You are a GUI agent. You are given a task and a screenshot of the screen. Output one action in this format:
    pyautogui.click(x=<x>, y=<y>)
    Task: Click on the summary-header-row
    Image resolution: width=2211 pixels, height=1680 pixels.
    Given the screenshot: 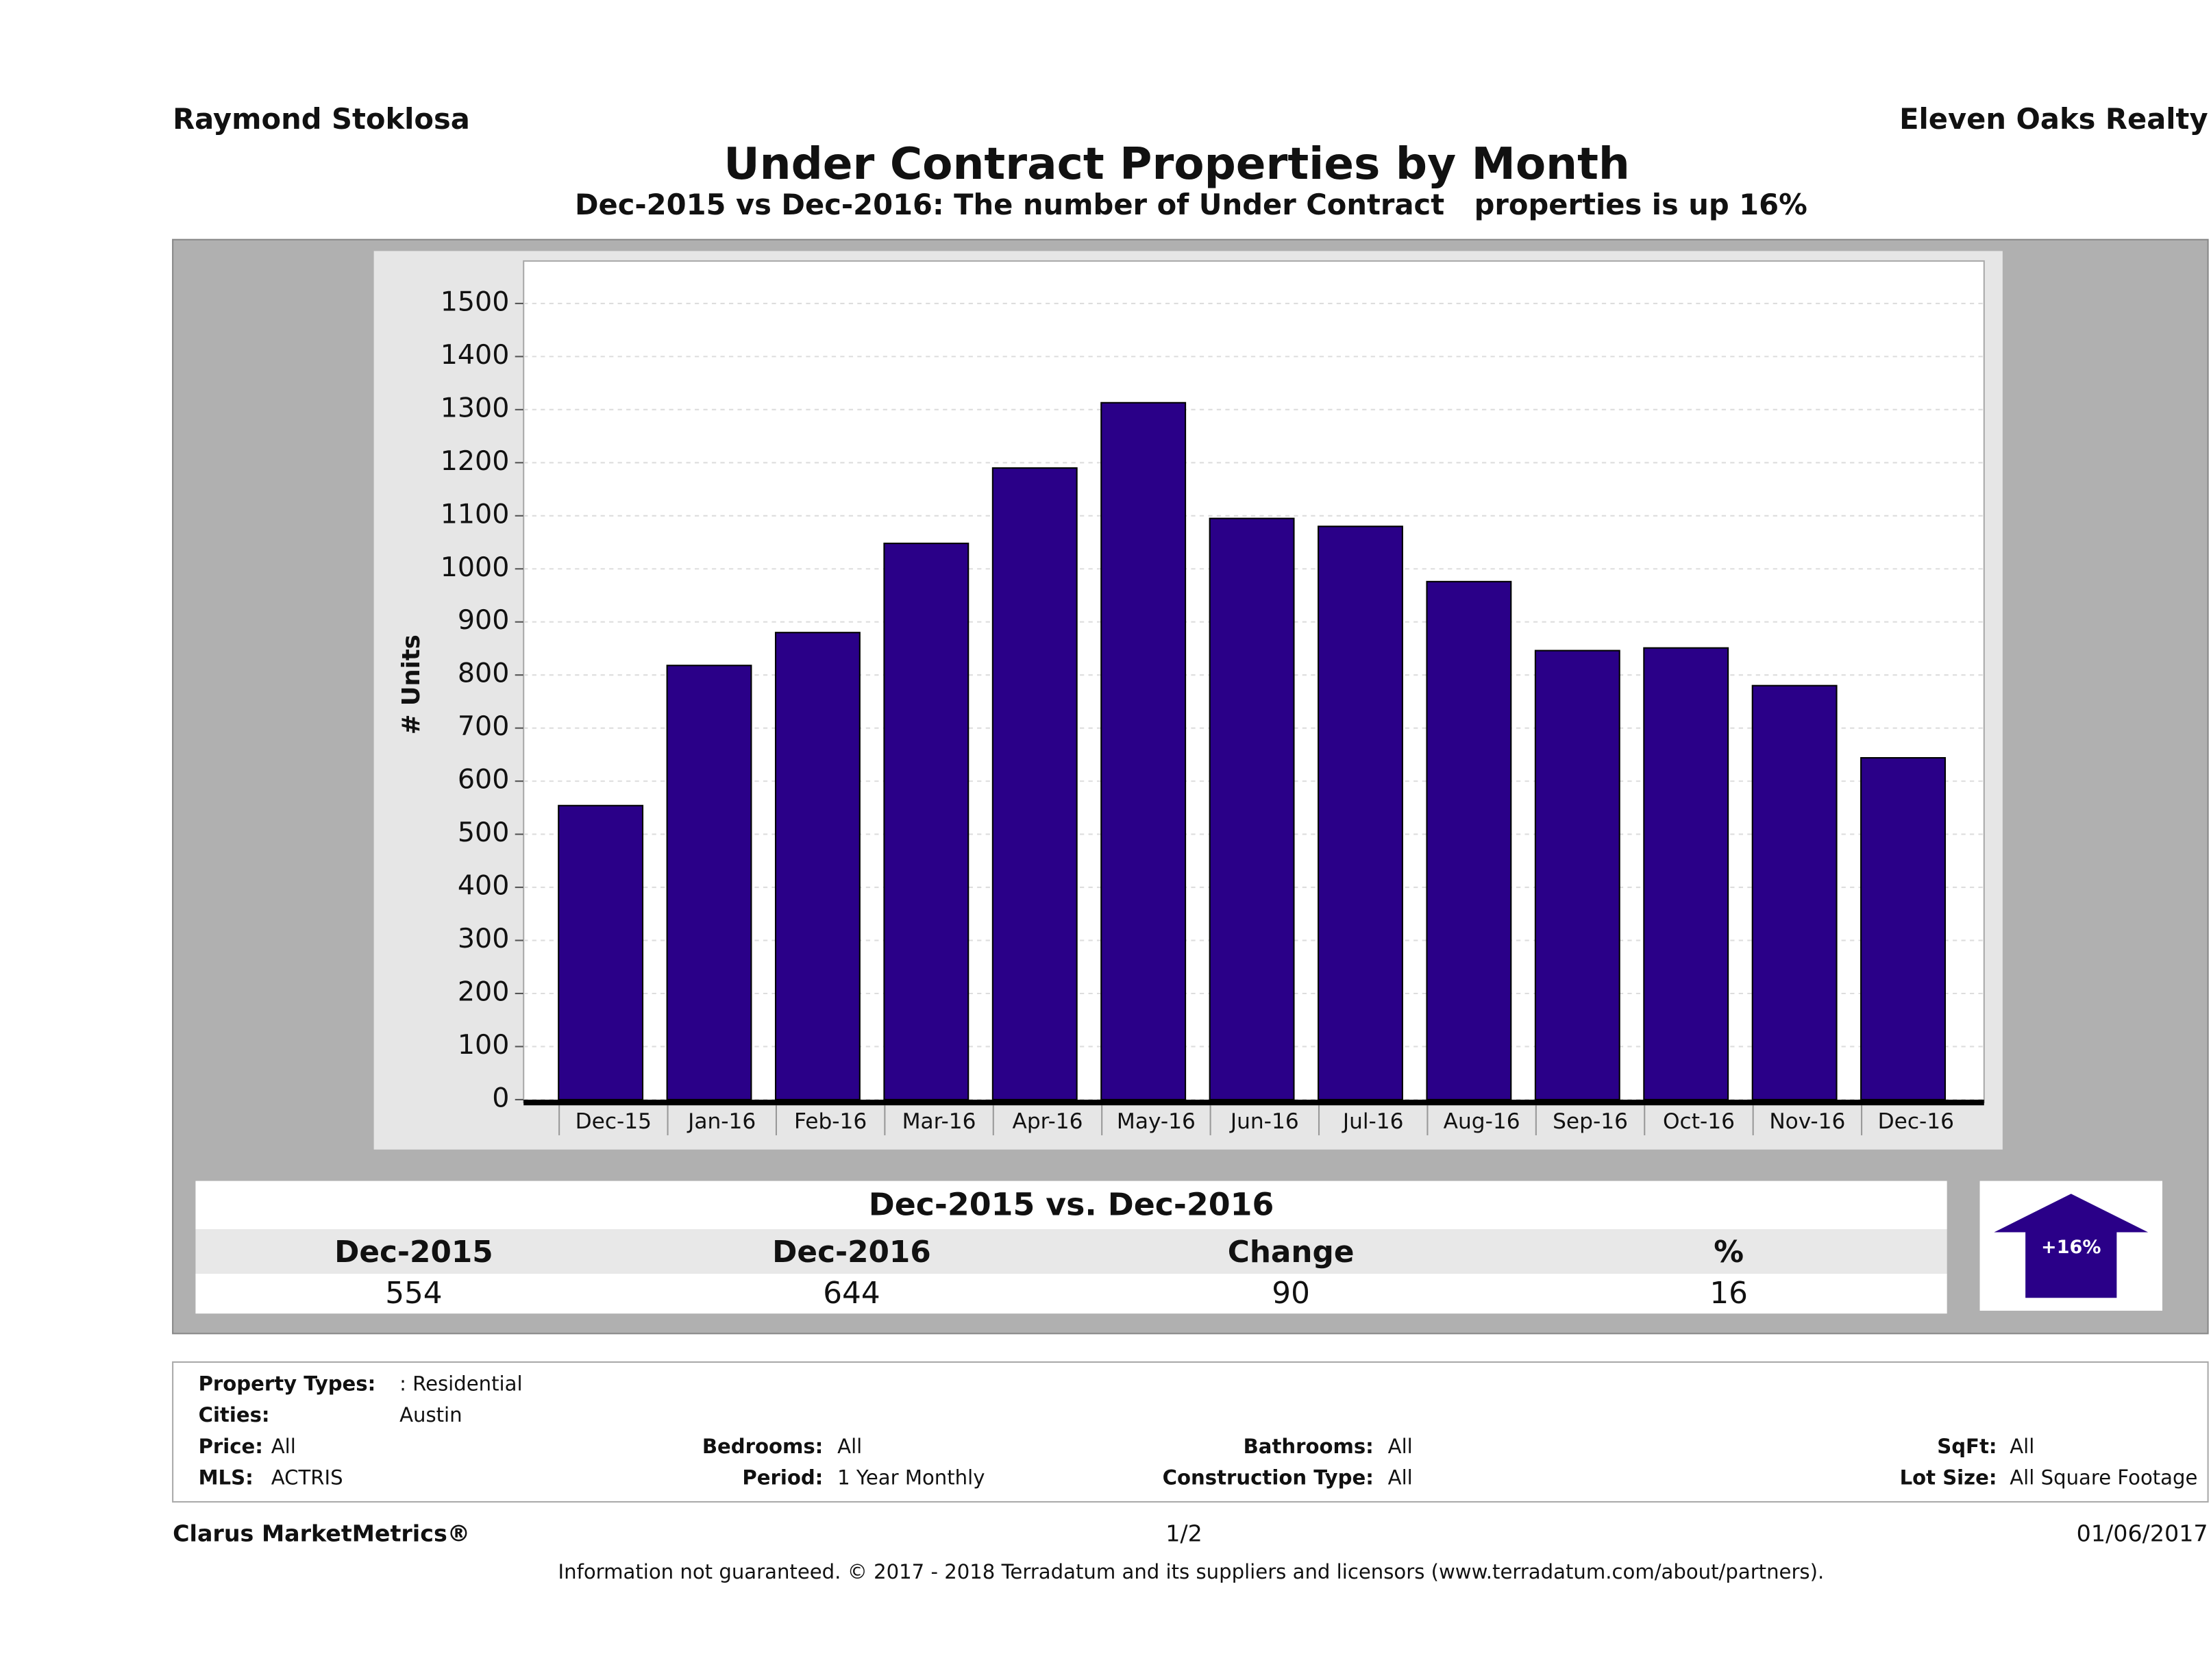 What is the action you would take?
    pyautogui.click(x=1071, y=1251)
    